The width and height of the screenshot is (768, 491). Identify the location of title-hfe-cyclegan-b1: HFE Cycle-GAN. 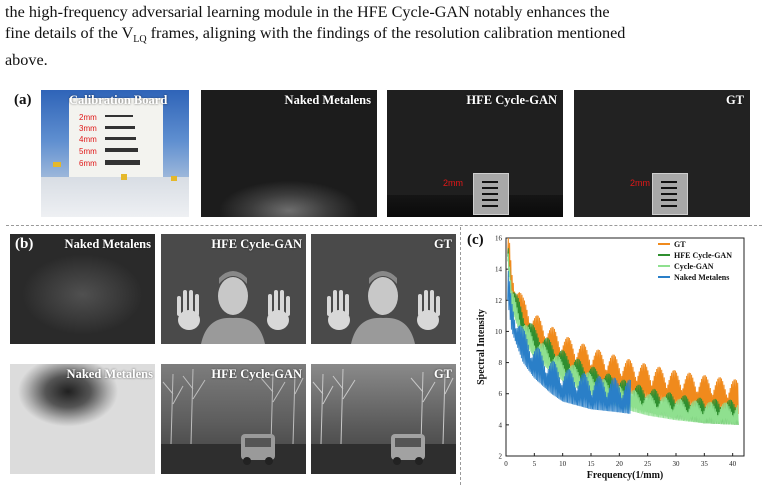
(256, 244).